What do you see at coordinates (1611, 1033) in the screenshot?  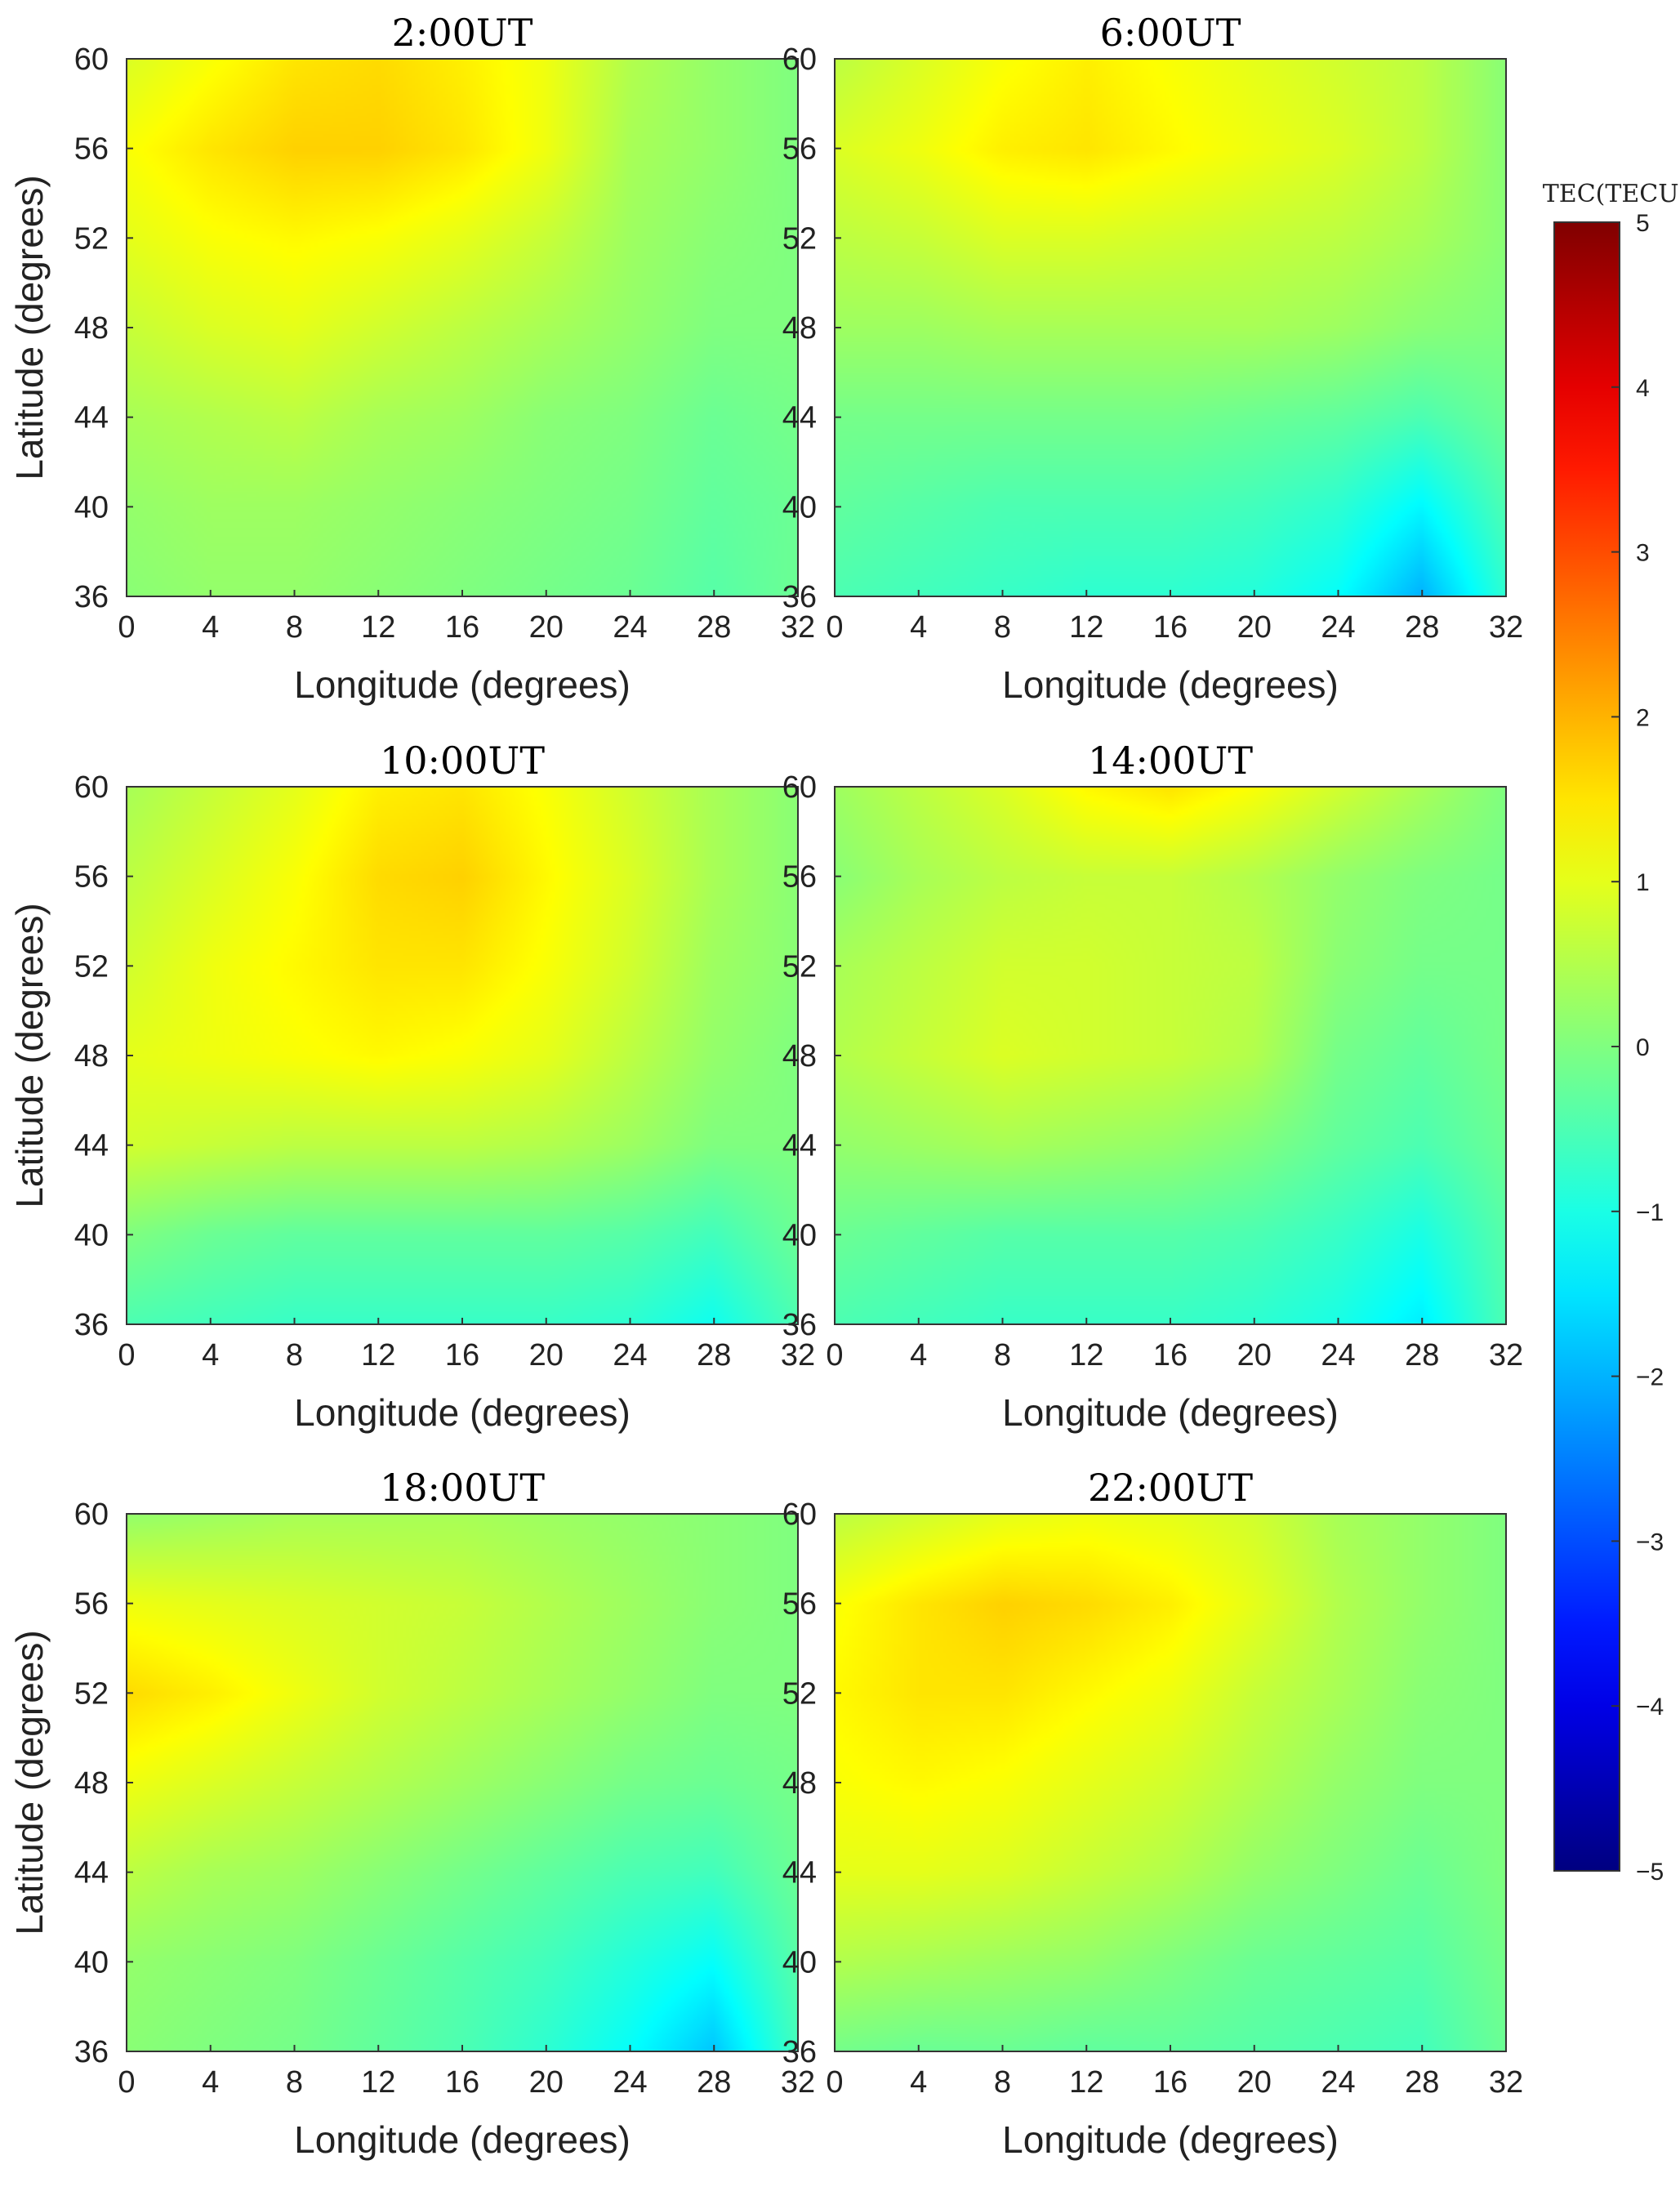 I see `colorbar: TEC(TECU) 5 4 3 2 1 0 −1 −2 −3 −4 −5` at bounding box center [1611, 1033].